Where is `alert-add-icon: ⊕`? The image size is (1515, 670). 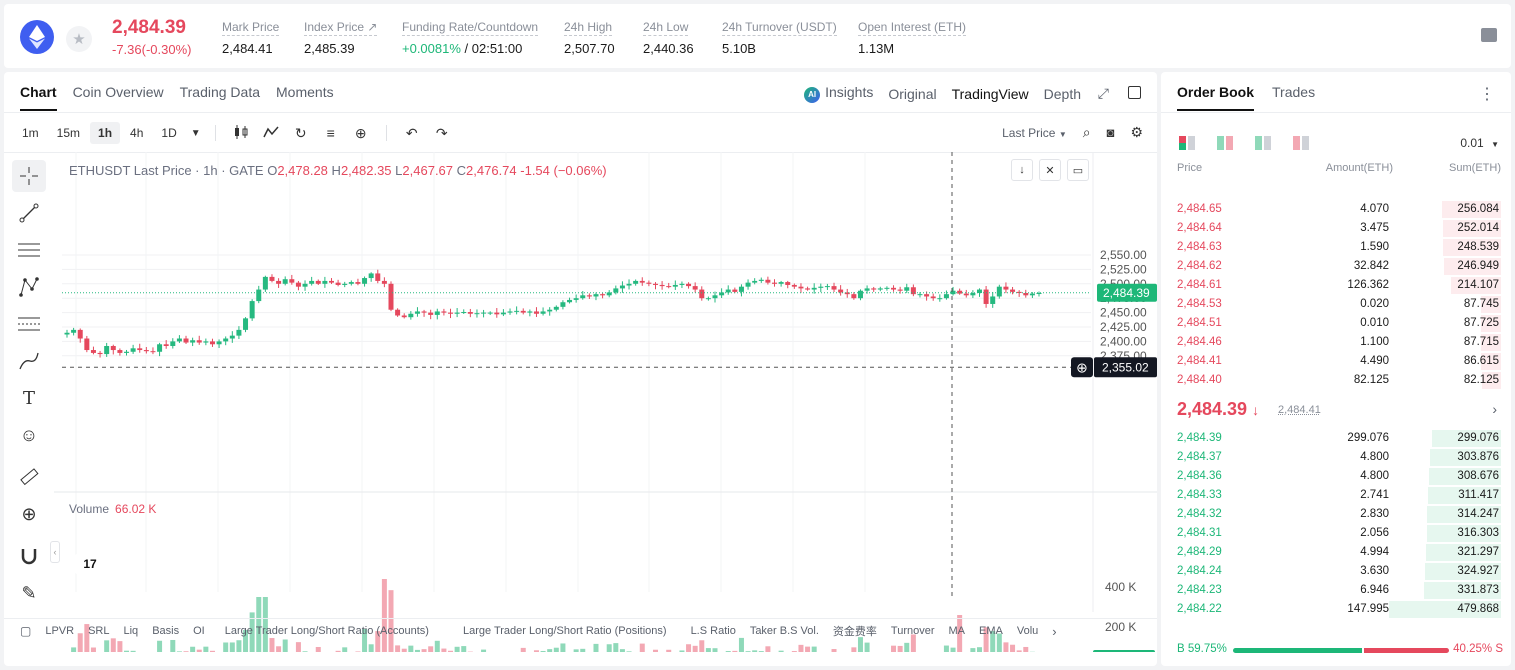
alert-add-icon: ⊕ is located at coordinates (360, 132).